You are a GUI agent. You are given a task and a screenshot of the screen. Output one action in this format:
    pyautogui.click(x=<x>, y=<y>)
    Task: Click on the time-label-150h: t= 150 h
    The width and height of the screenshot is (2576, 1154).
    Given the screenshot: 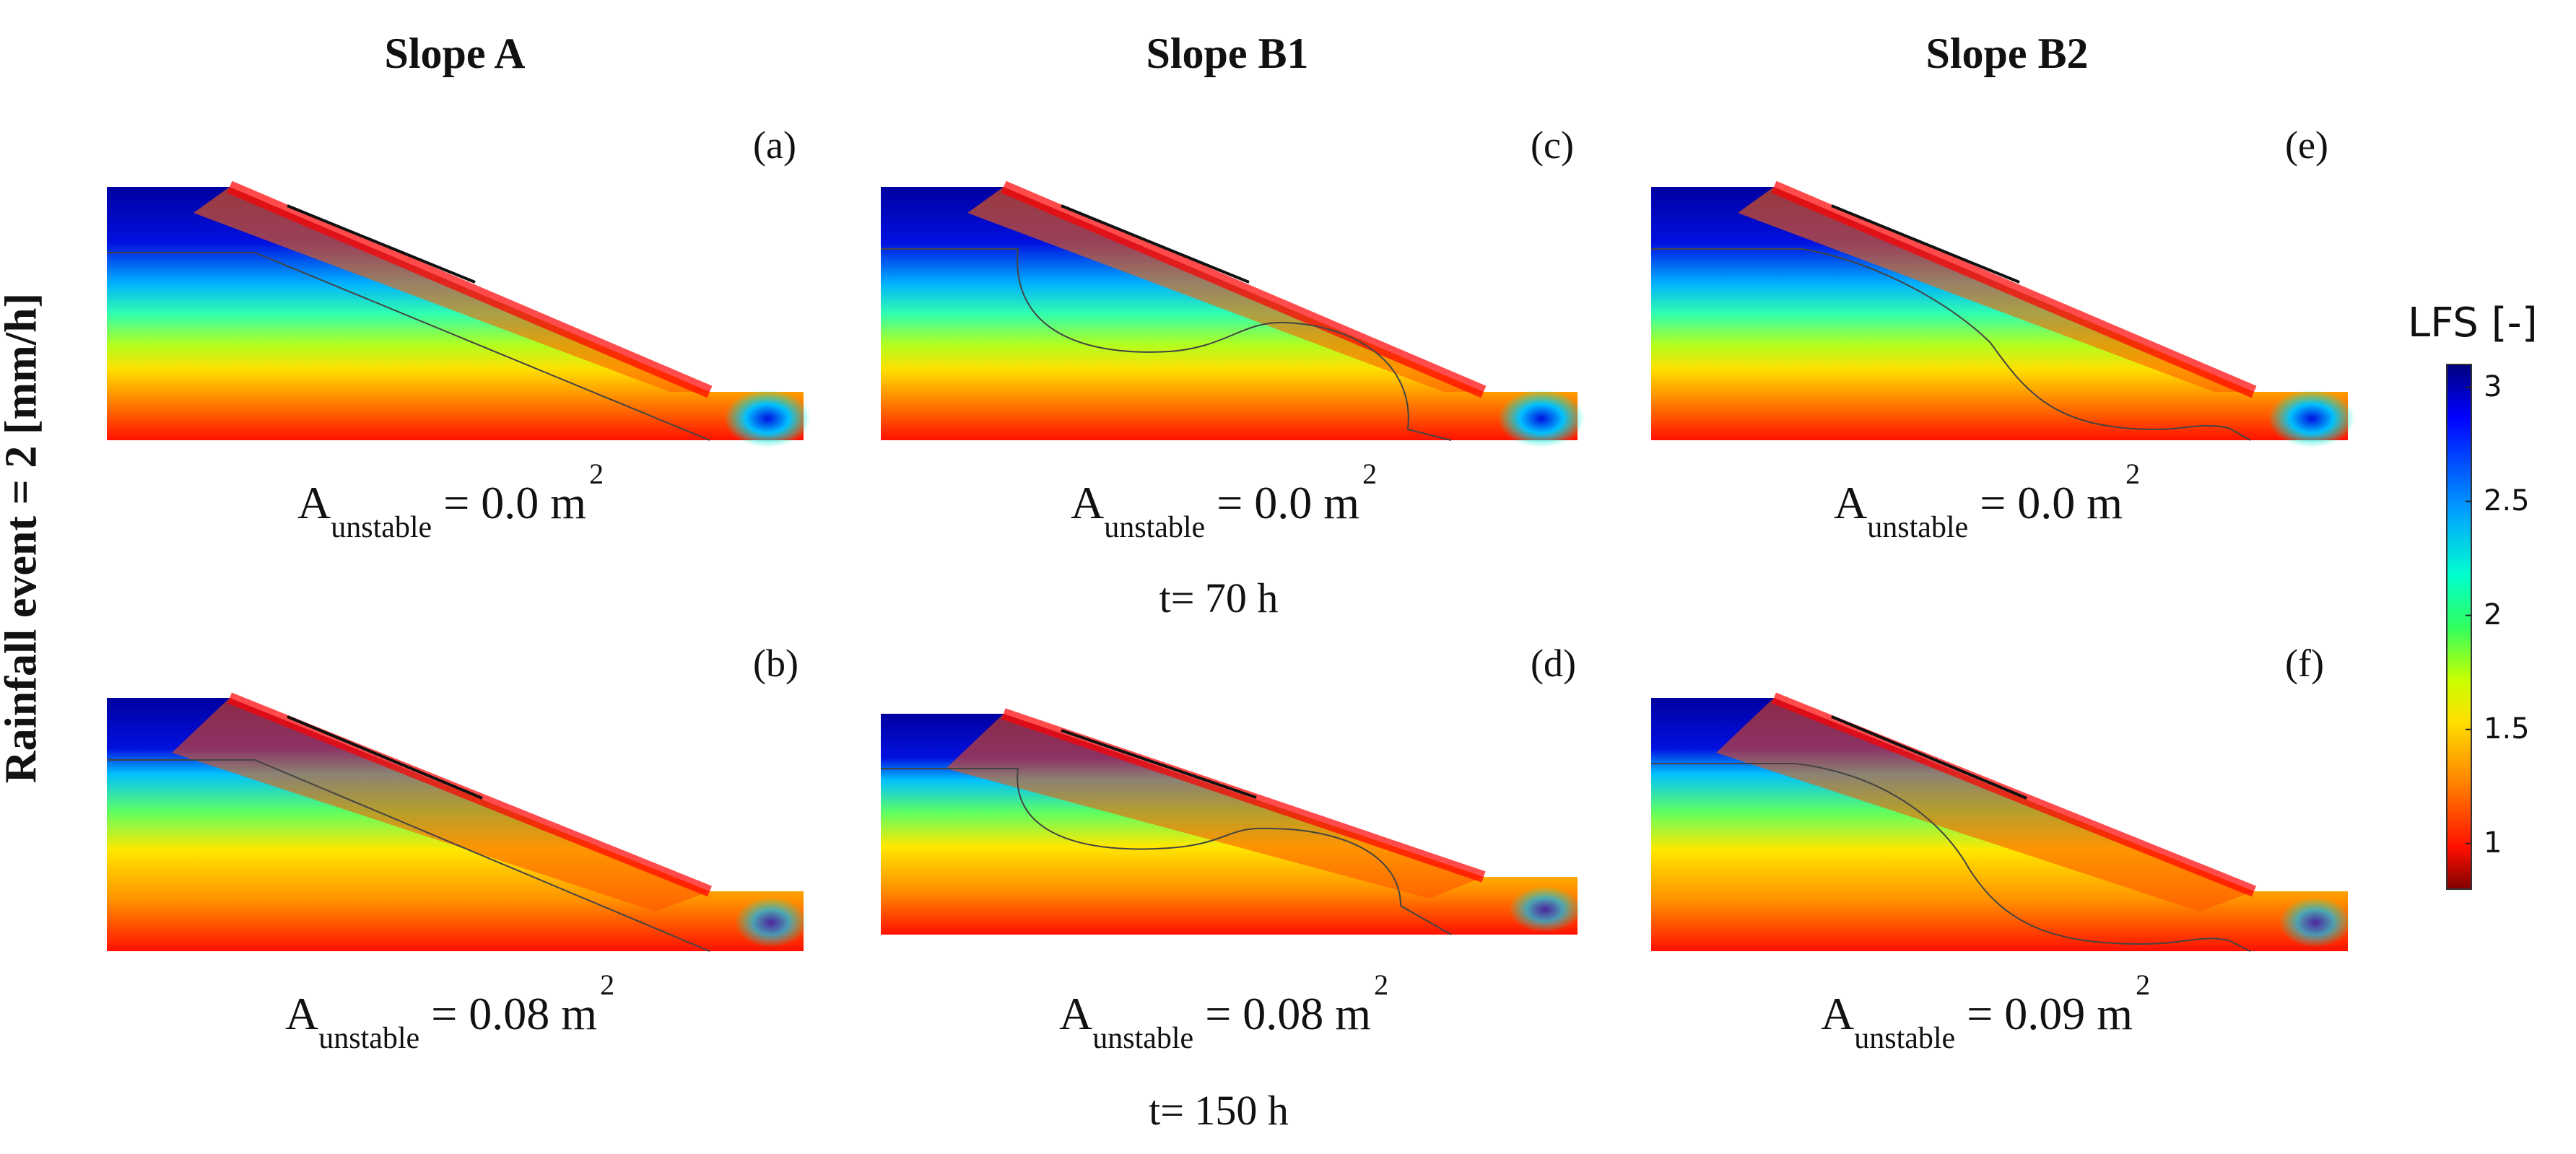 What is the action you would take?
    pyautogui.click(x=1219, y=1111)
    